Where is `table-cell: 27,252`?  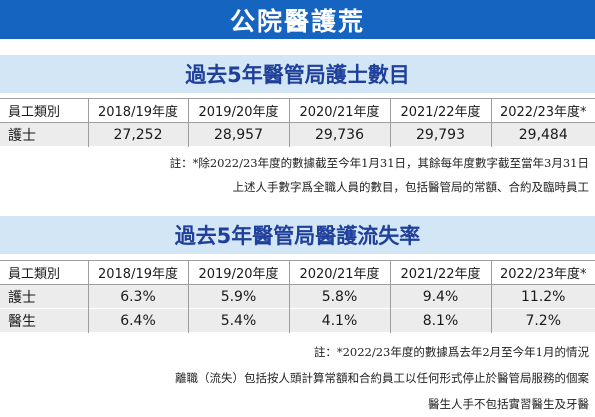
table-cell: 27,252 is located at coordinates (137, 134).